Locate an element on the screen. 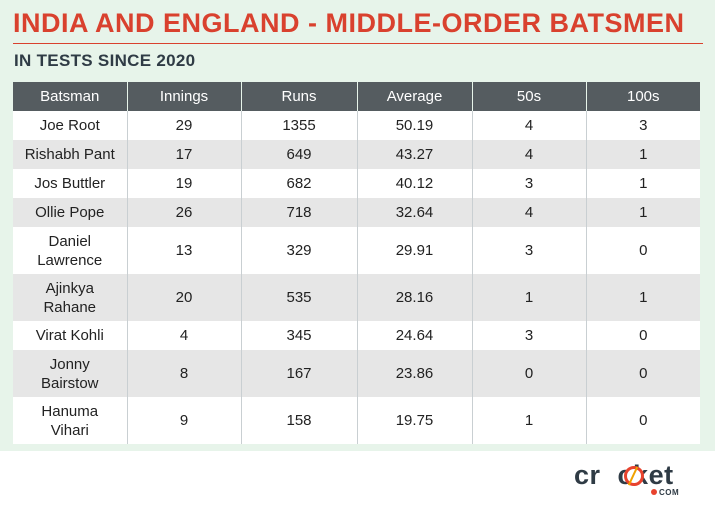 The width and height of the screenshot is (715, 511). table-row: Virat Kohli 4 345 24.64 3 0 is located at coordinates (356, 335).